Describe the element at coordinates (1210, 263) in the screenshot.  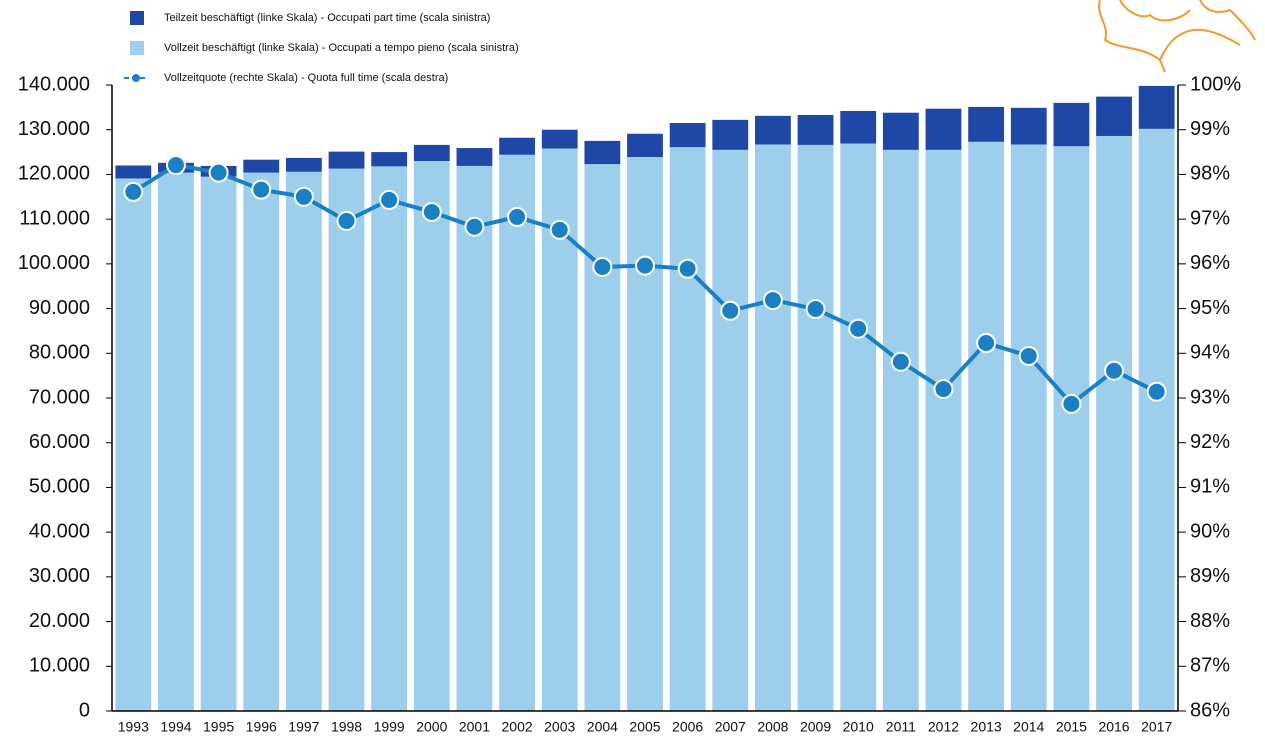
I see `y2-tick-label: 96%` at that location.